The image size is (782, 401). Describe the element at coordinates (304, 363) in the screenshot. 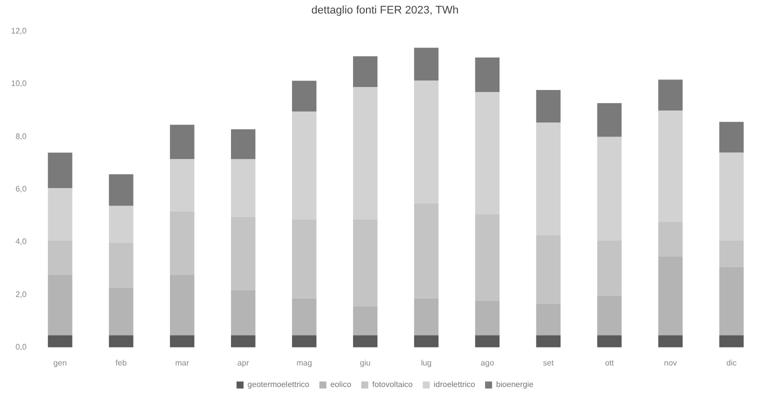

I see `x-tick-label: mag` at that location.